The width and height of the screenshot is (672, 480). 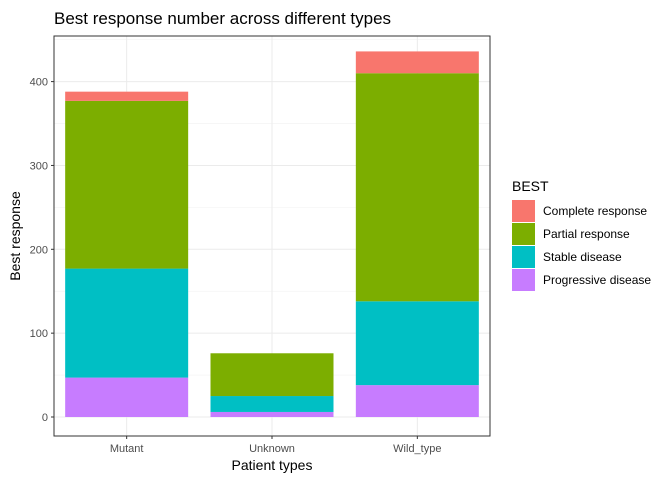 I want to click on bar-segment-unknown-stable-disease, so click(x=272, y=404).